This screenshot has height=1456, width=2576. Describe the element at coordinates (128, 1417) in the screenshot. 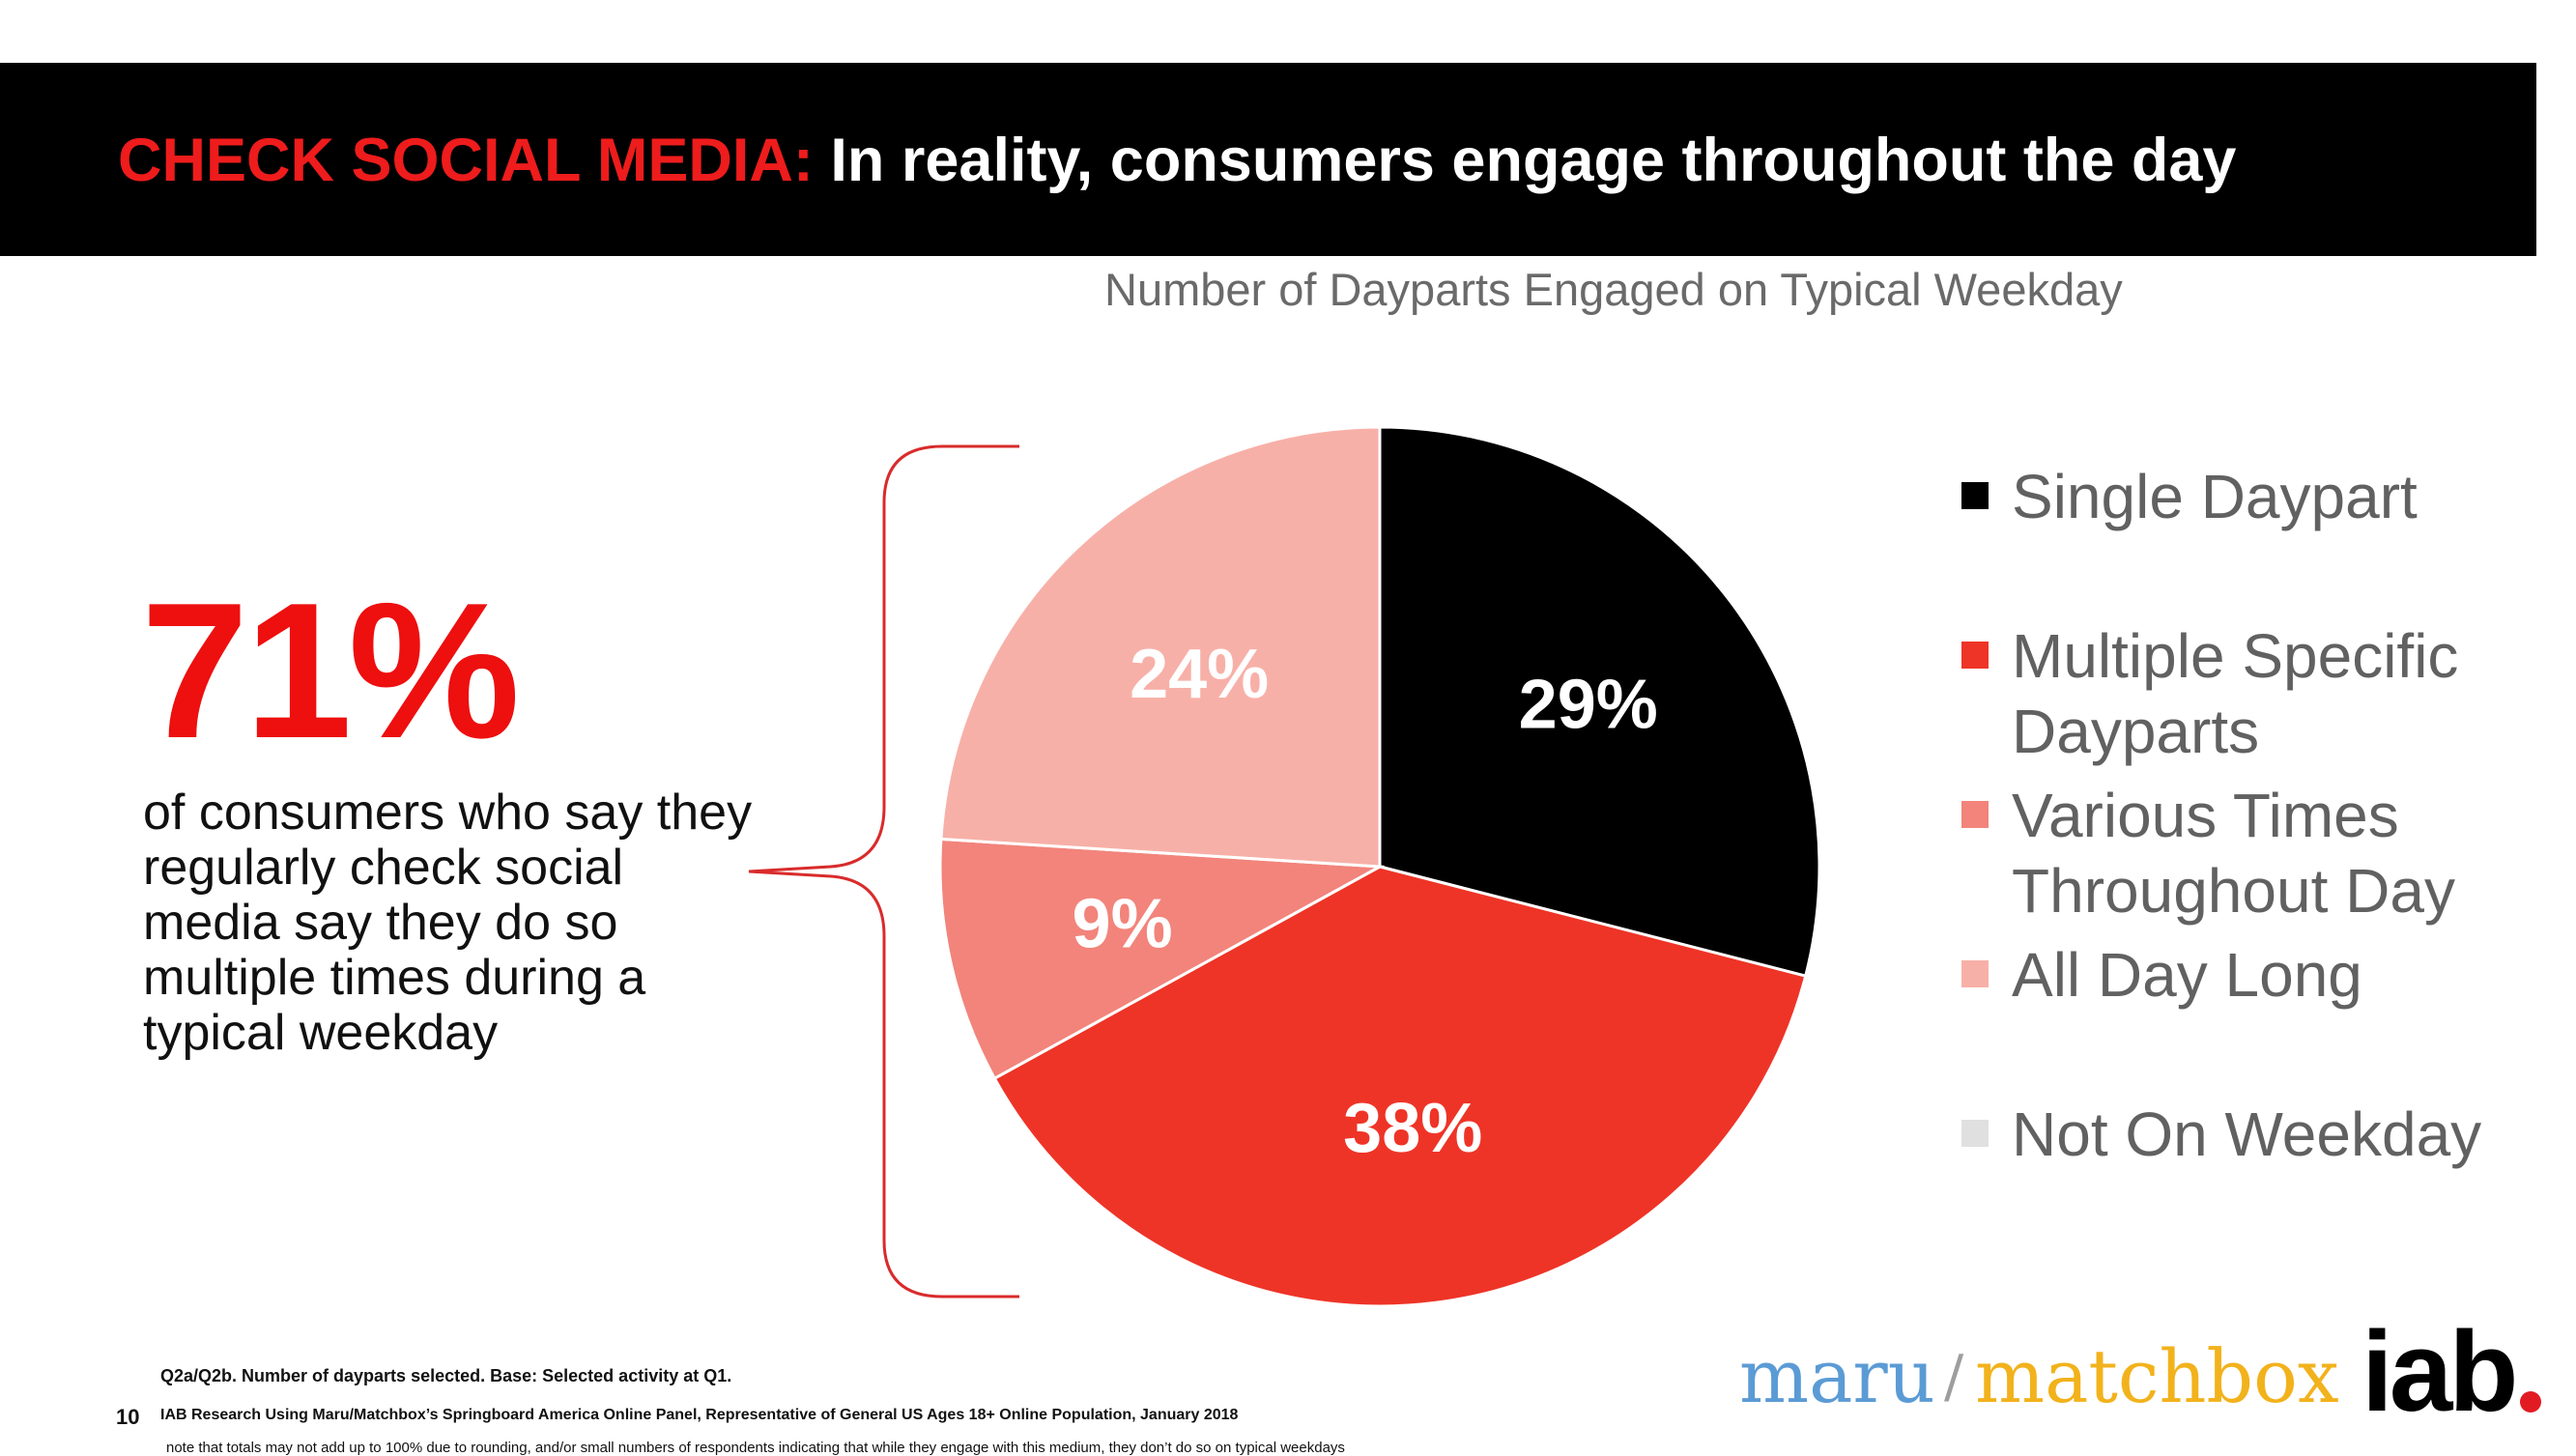

I see `page-number: 10` at that location.